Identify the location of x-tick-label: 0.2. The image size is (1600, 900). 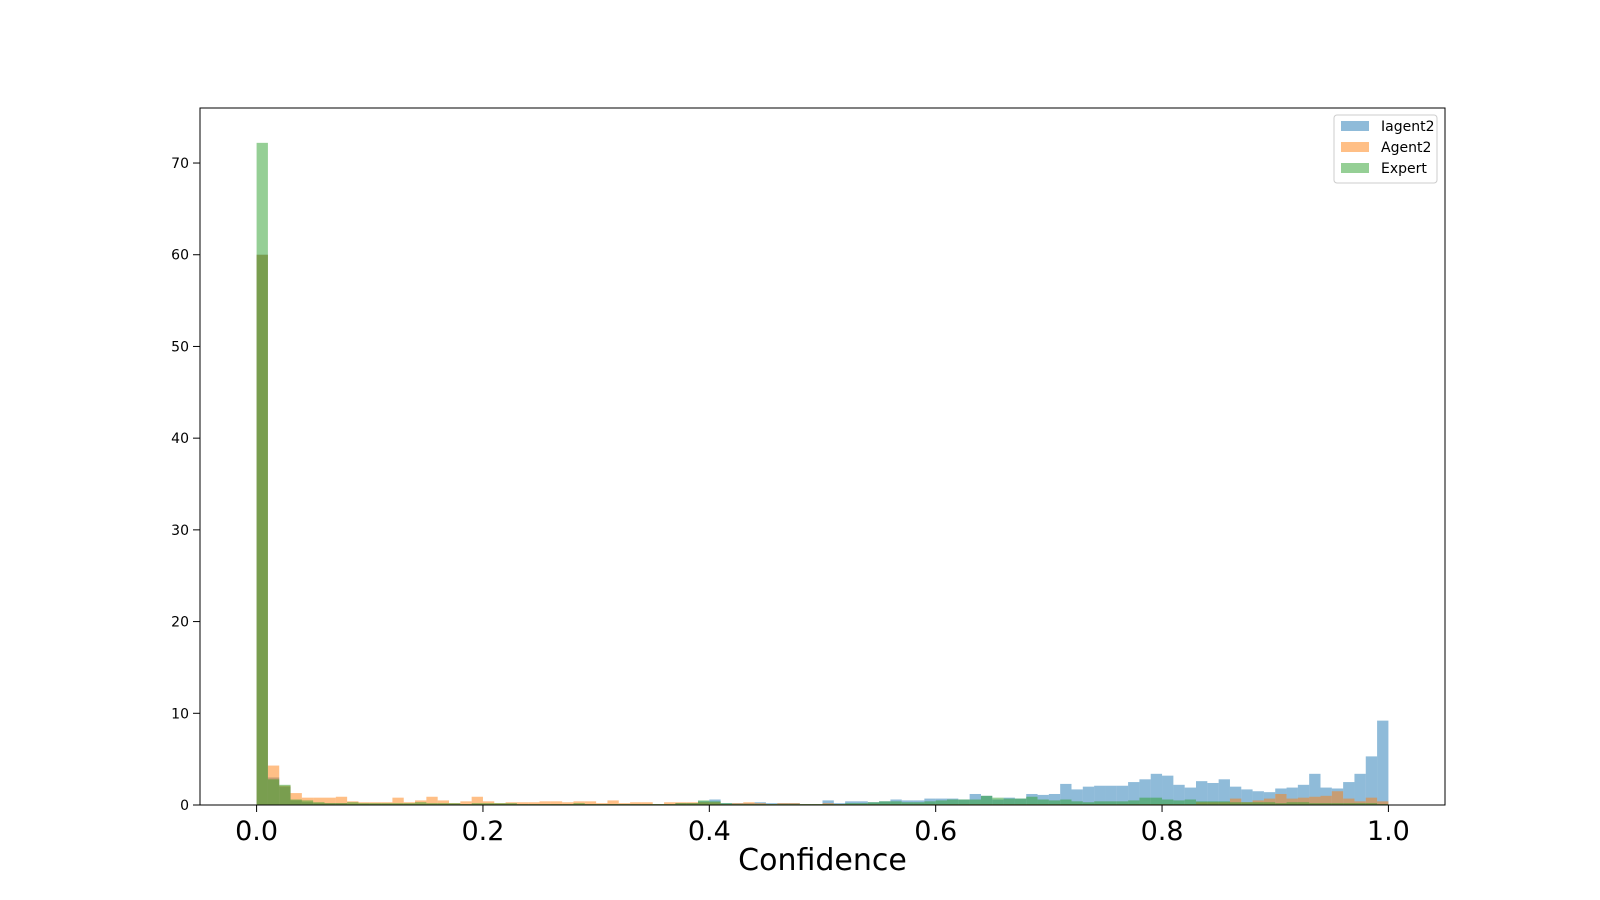
(482, 831).